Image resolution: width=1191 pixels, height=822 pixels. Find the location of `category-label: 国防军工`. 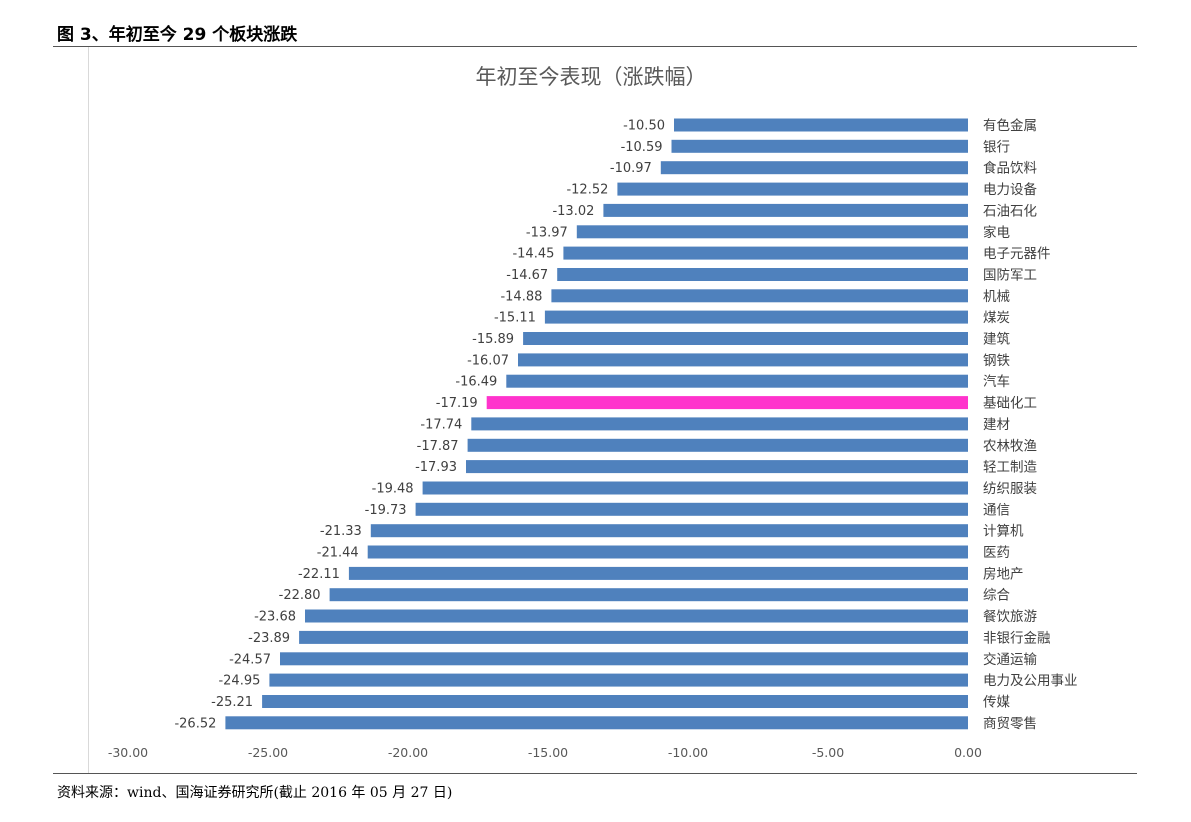

category-label: 国防军工 is located at coordinates (1010, 276).